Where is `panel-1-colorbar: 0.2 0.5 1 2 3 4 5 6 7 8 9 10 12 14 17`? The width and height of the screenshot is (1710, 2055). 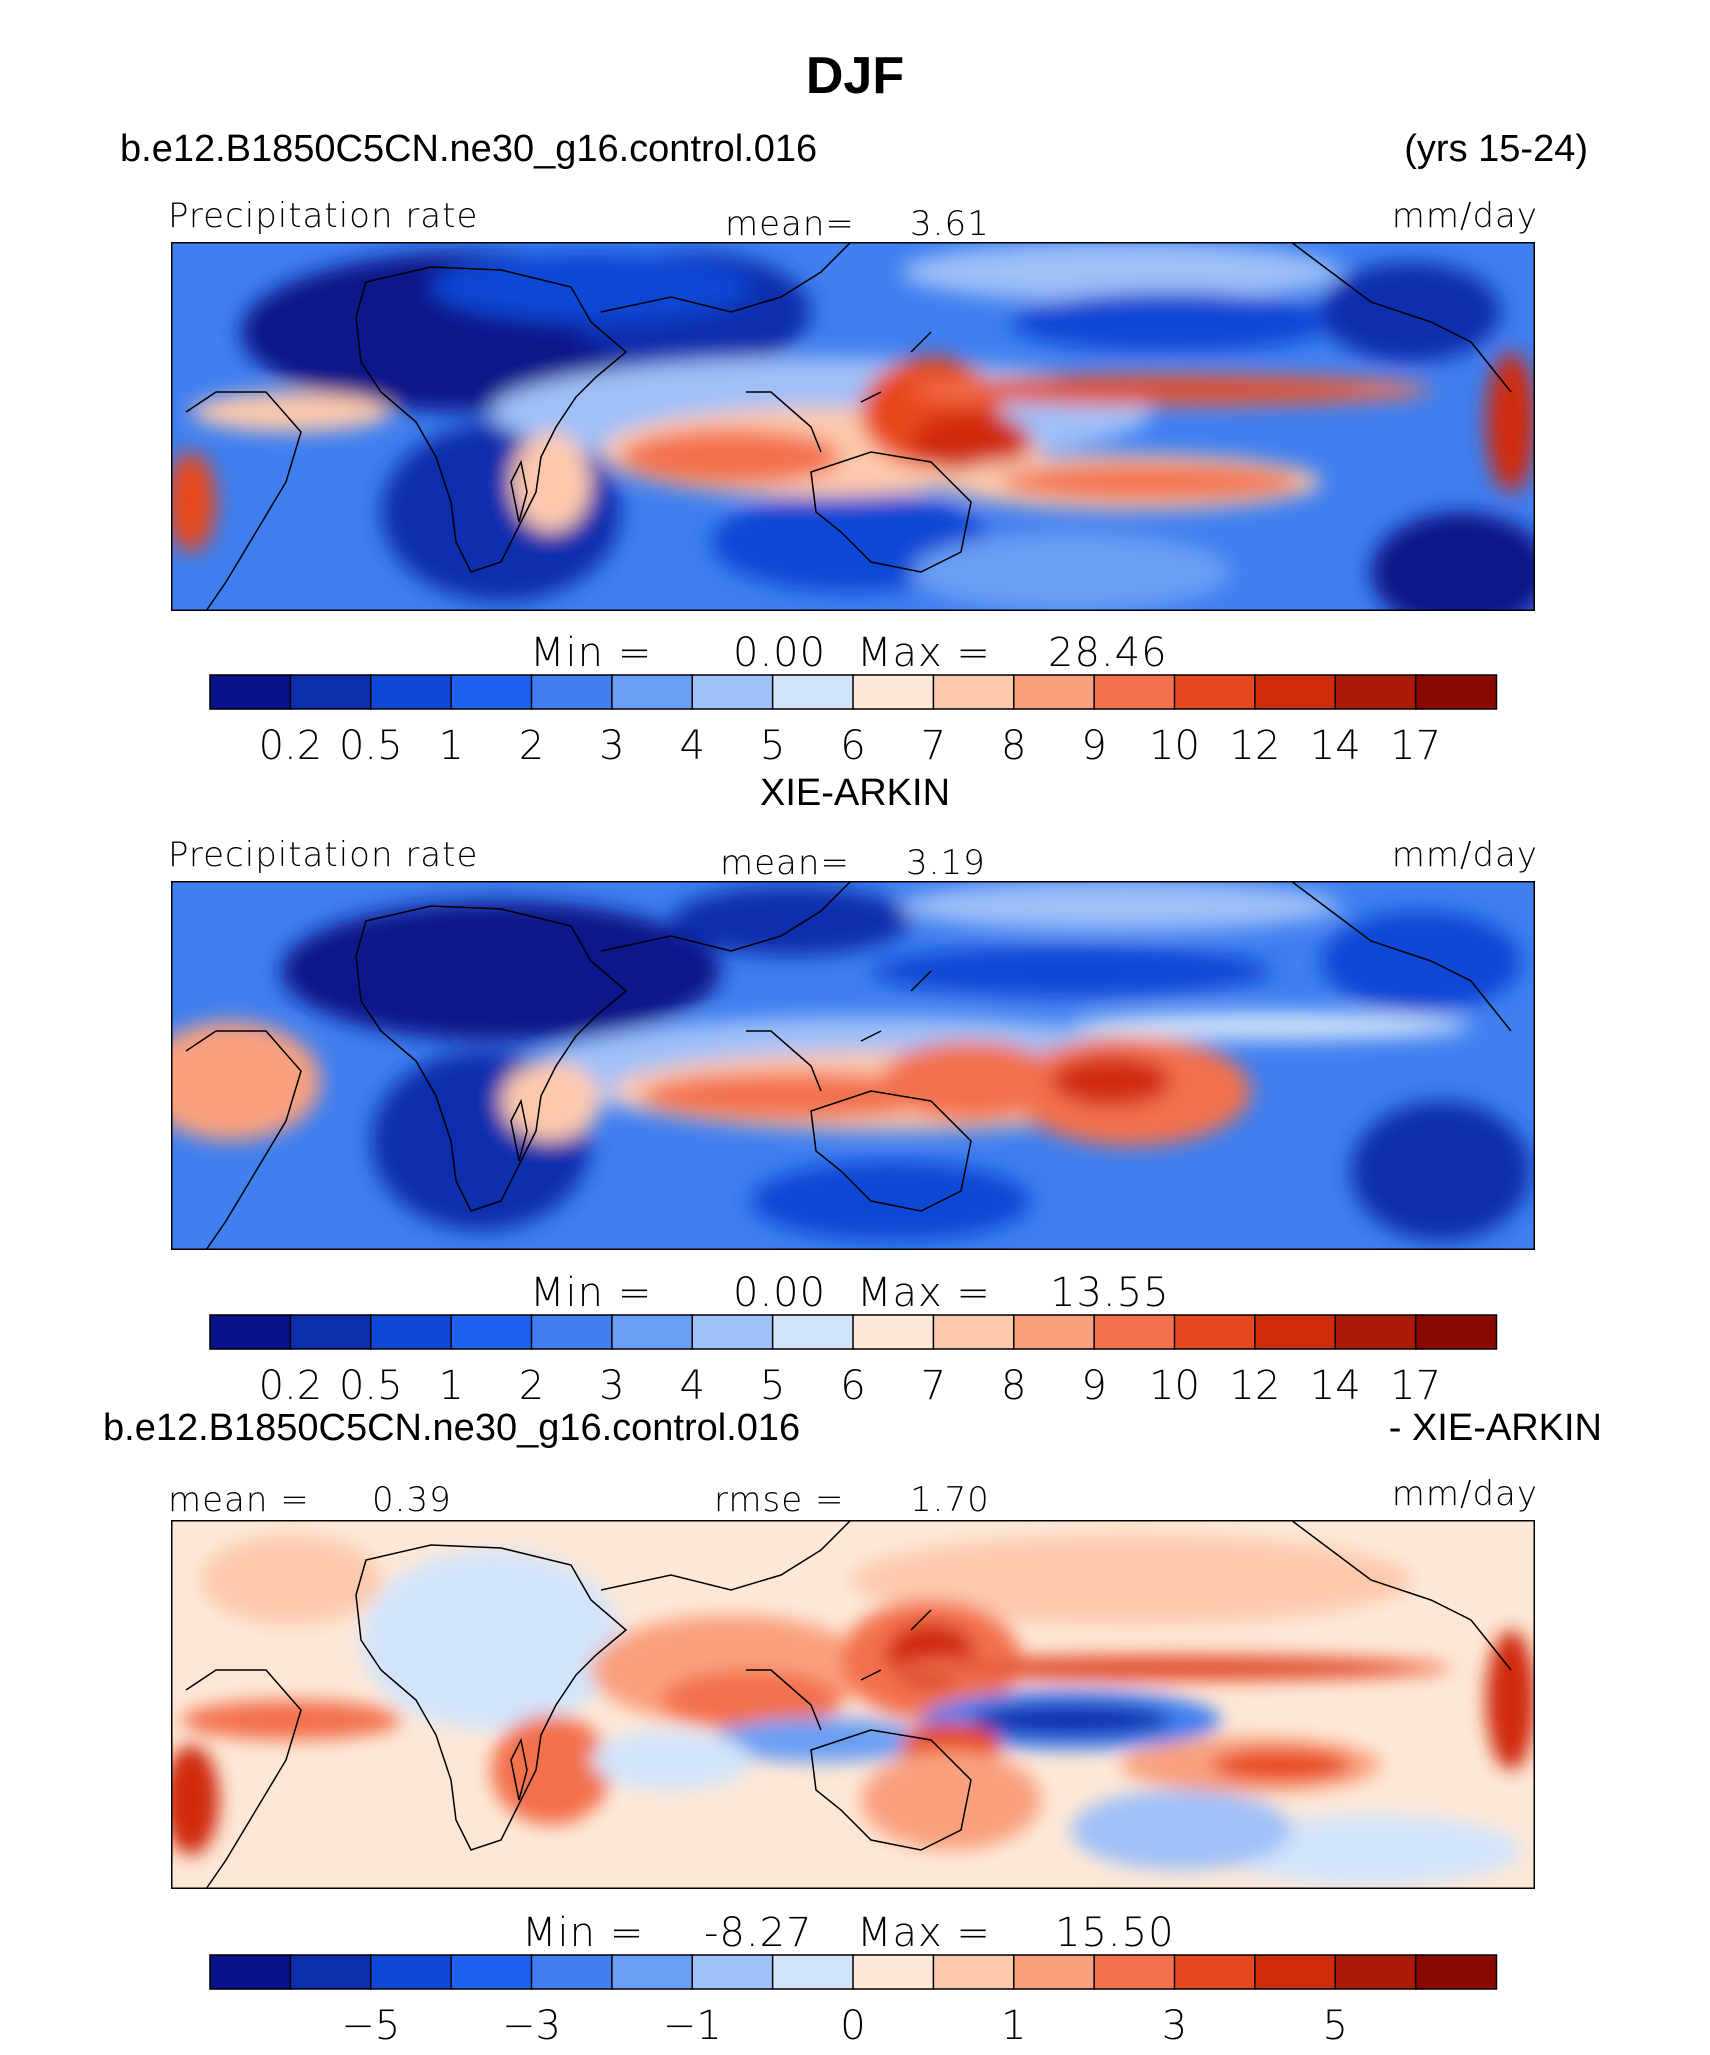
panel-1-colorbar: 0.2 0.5 1 2 3 4 5 6 7 8 9 10 12 14 17 is located at coordinates (853, 721).